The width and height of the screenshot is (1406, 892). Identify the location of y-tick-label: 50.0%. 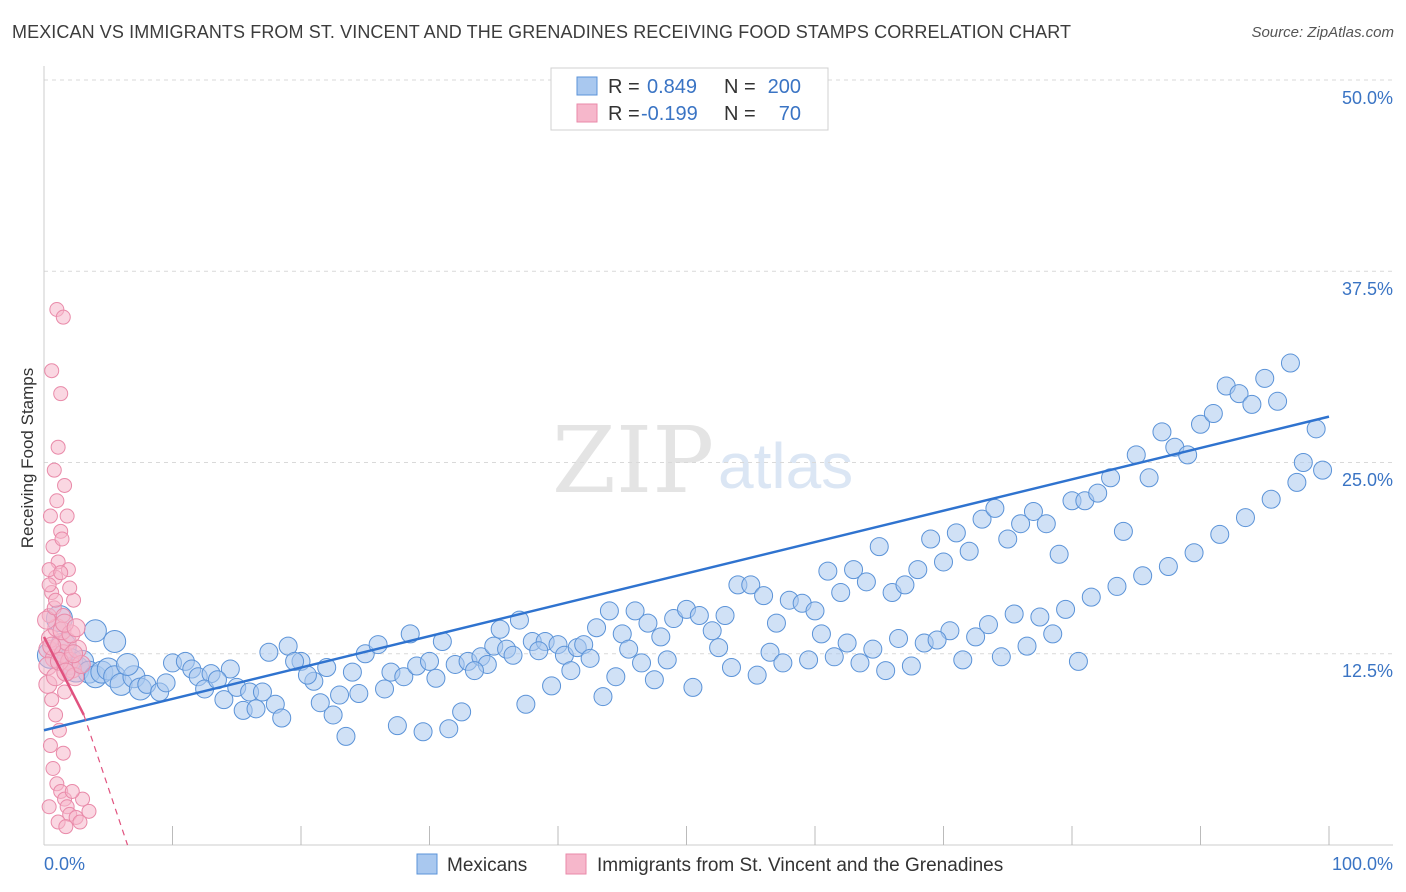
(1367, 98).